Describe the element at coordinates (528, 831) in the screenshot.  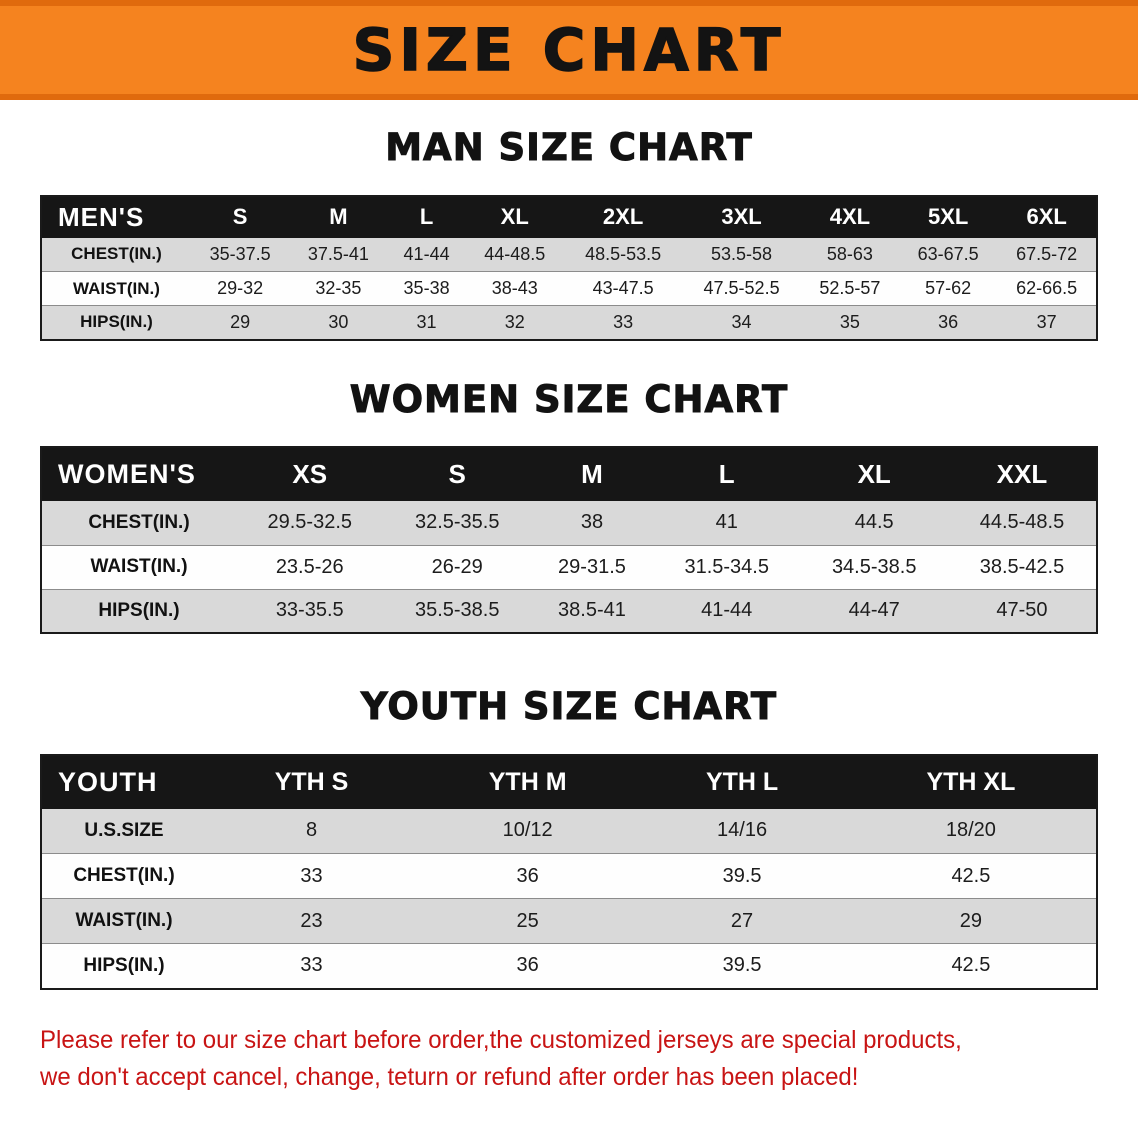
I see `table-cell: 10/12` at that location.